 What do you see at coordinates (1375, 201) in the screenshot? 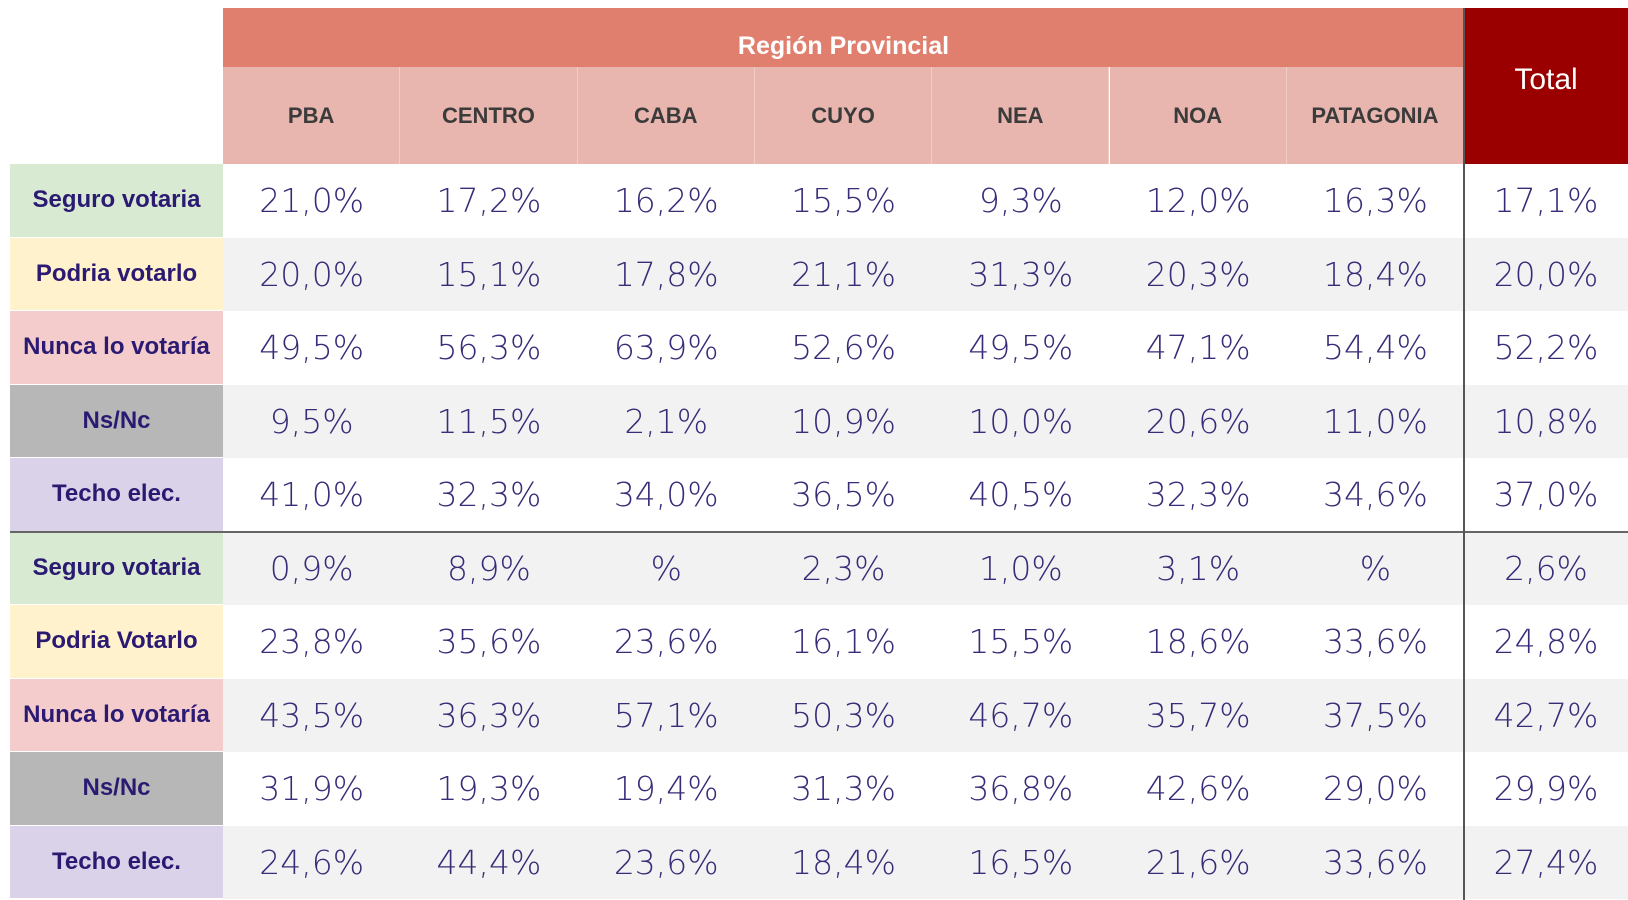
I see `cell: 16,3%` at bounding box center [1375, 201].